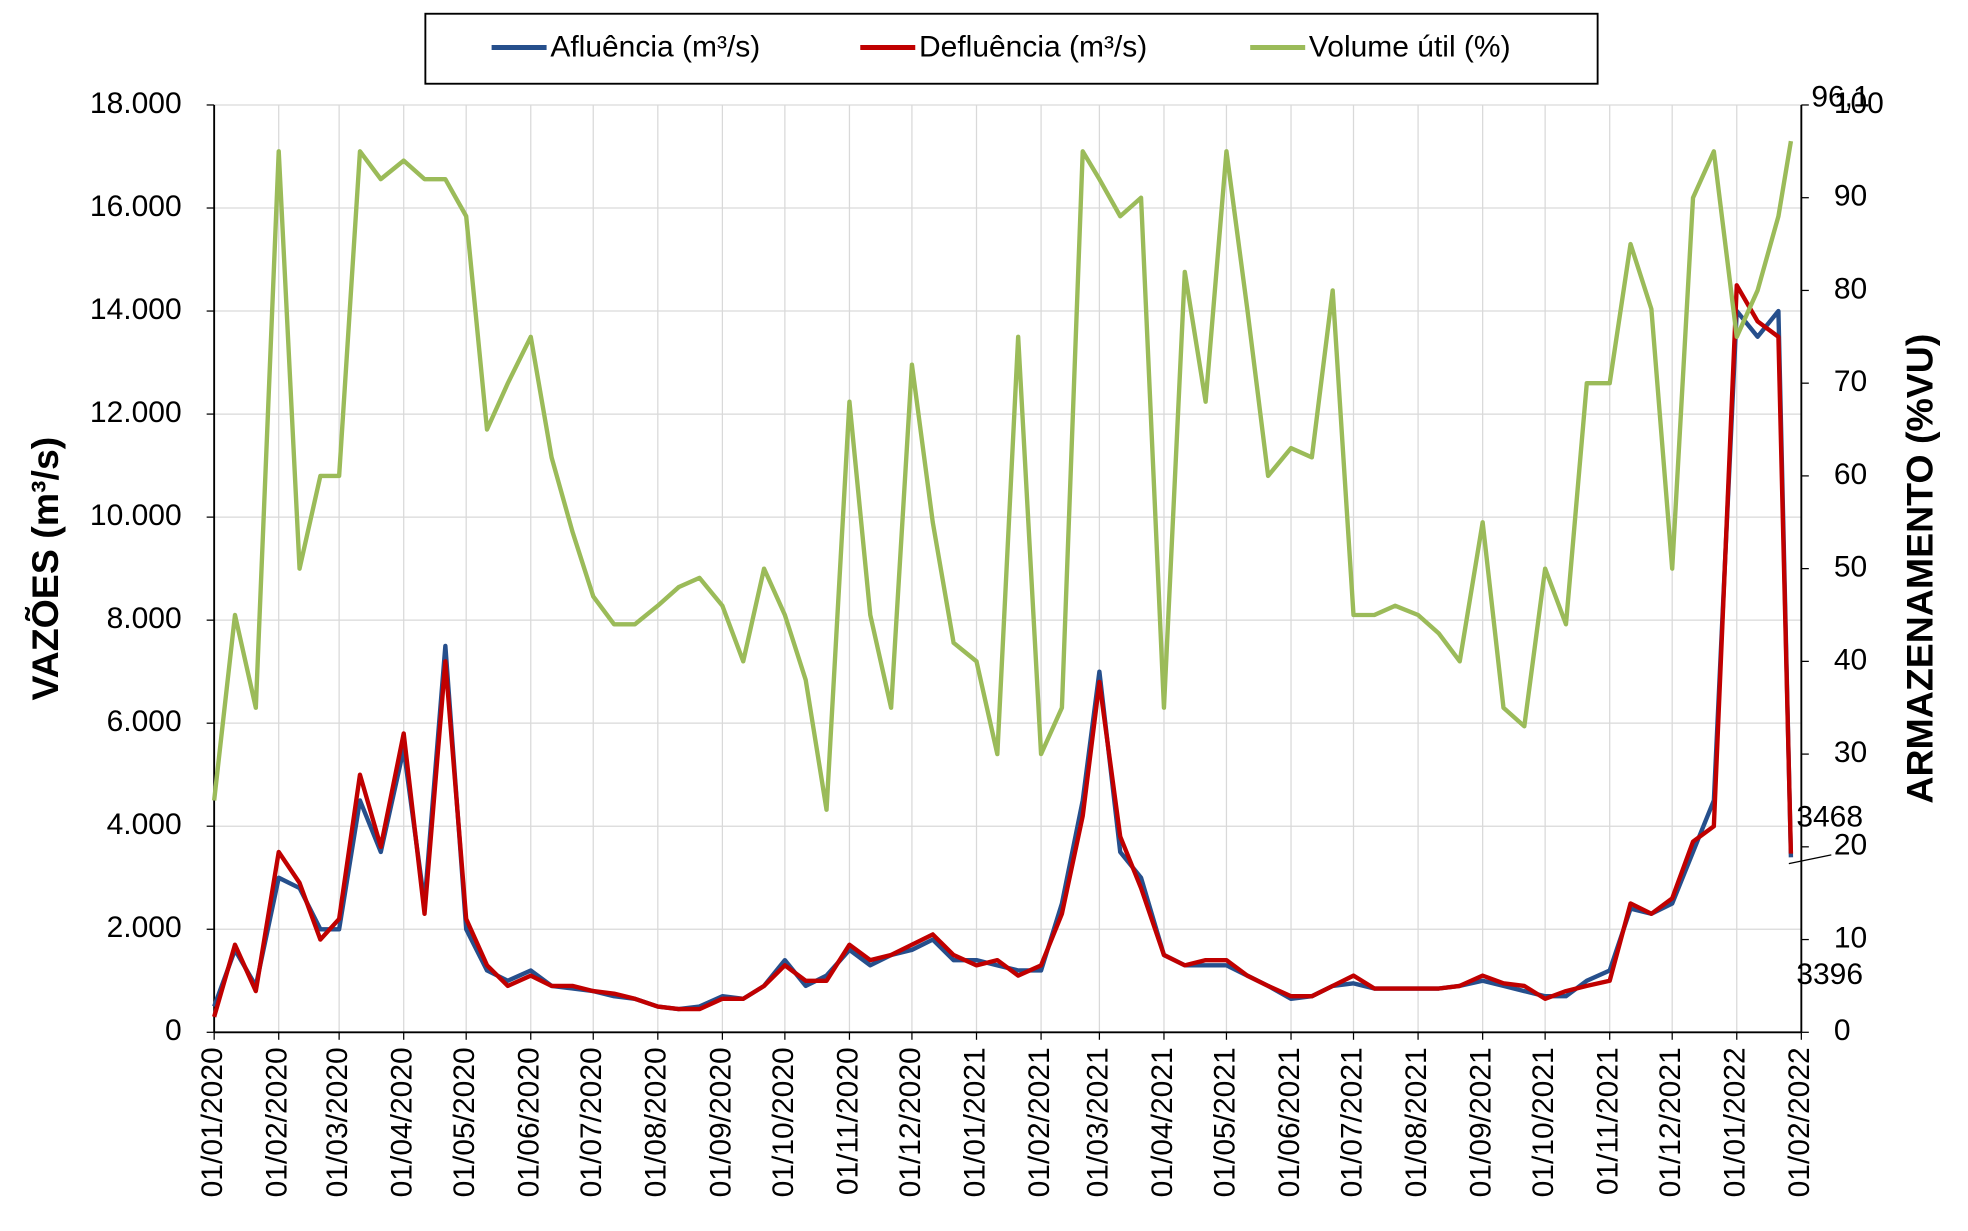 This screenshot has height=1231, width=1968. What do you see at coordinates (1735, 1122) in the screenshot?
I see `x-tick-label: 01/01/2022` at bounding box center [1735, 1122].